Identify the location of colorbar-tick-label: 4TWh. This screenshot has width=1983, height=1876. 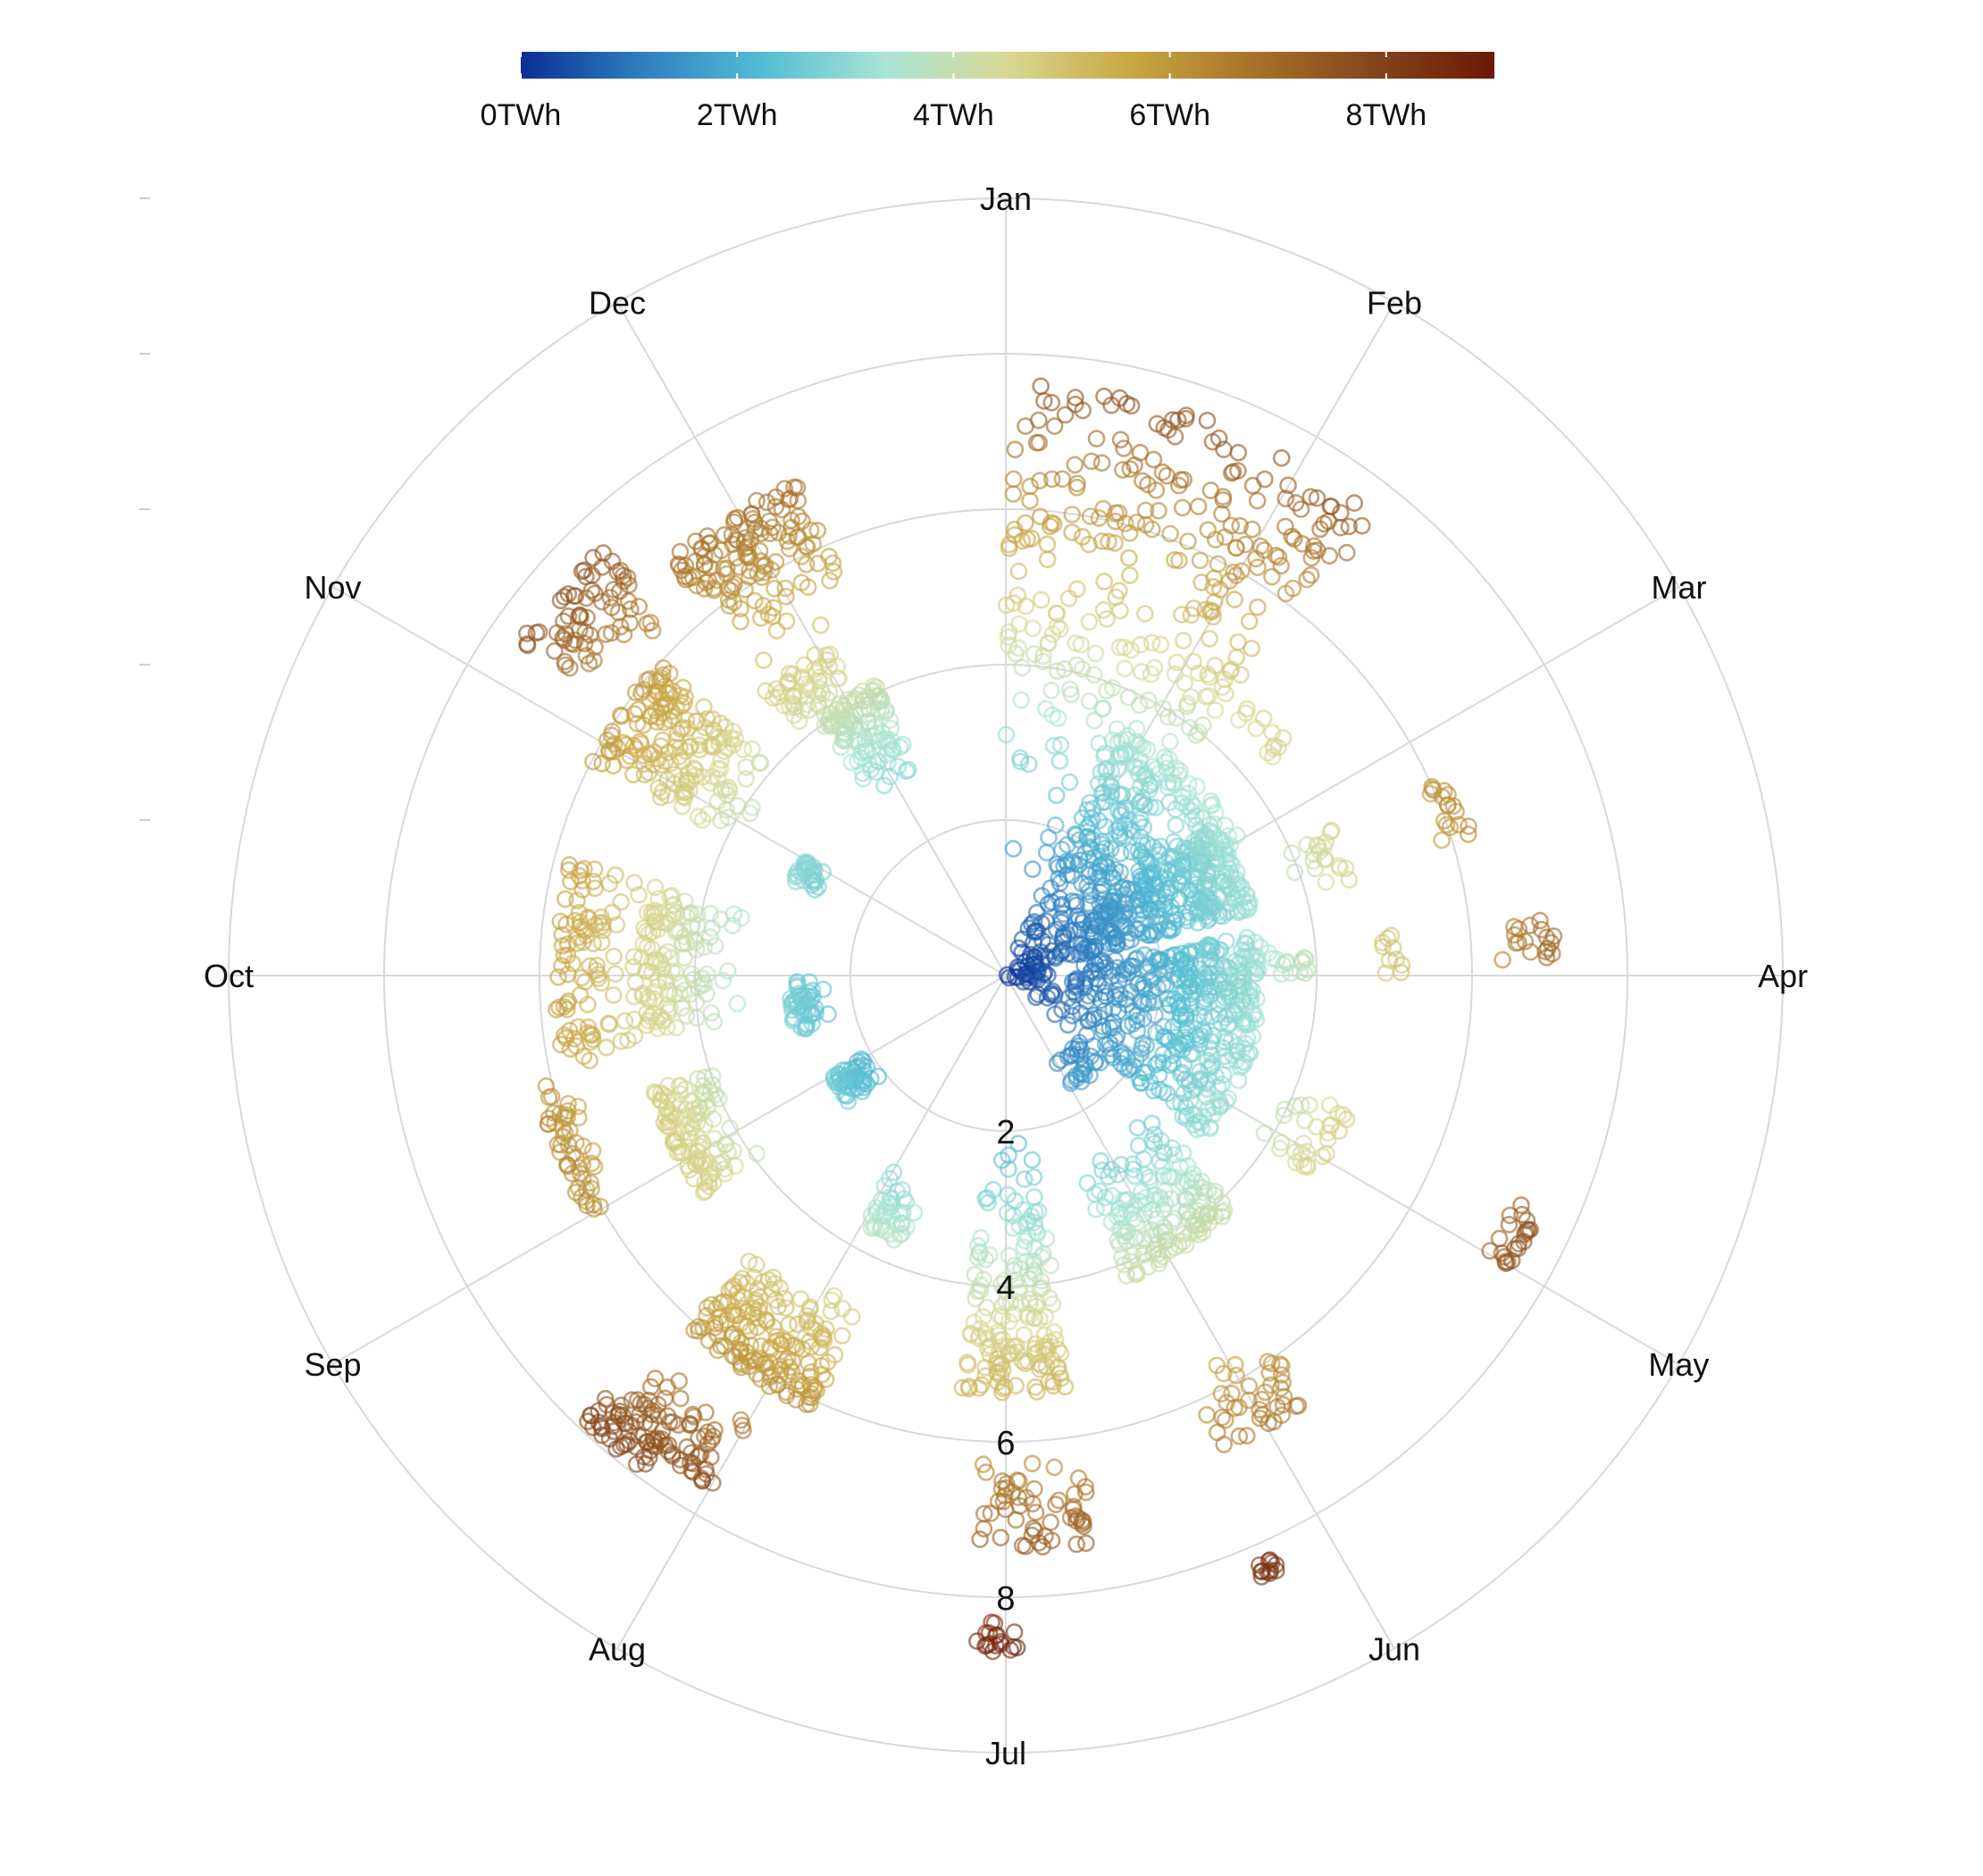
(953, 115).